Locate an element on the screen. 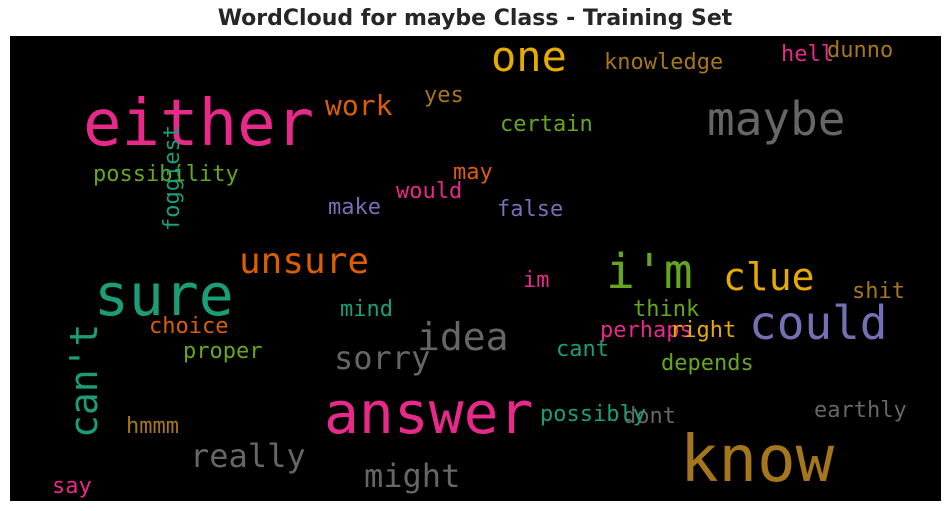  word-idea: idea is located at coordinates (463, 337).